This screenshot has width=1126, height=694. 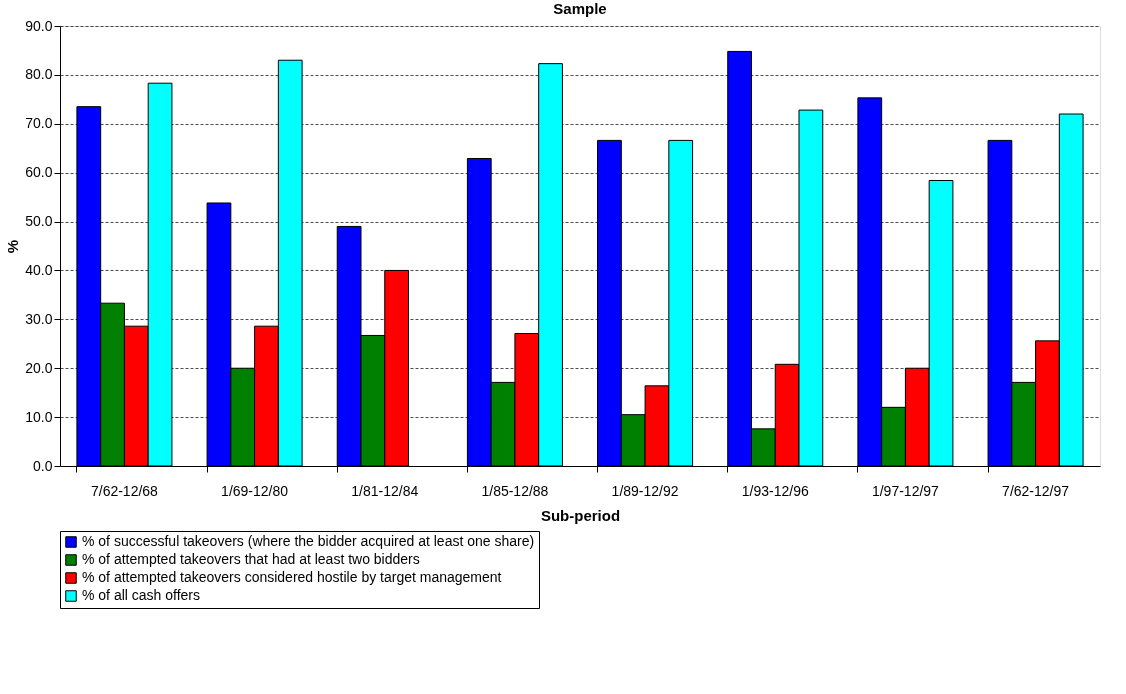 What do you see at coordinates (39, 25) in the screenshot?
I see `y-tick-label: 90.0` at bounding box center [39, 25].